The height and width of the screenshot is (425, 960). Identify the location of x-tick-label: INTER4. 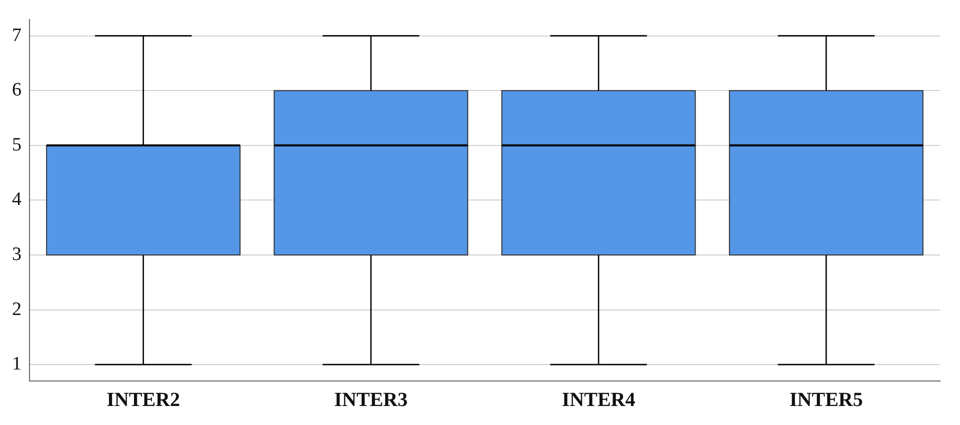
(599, 400).